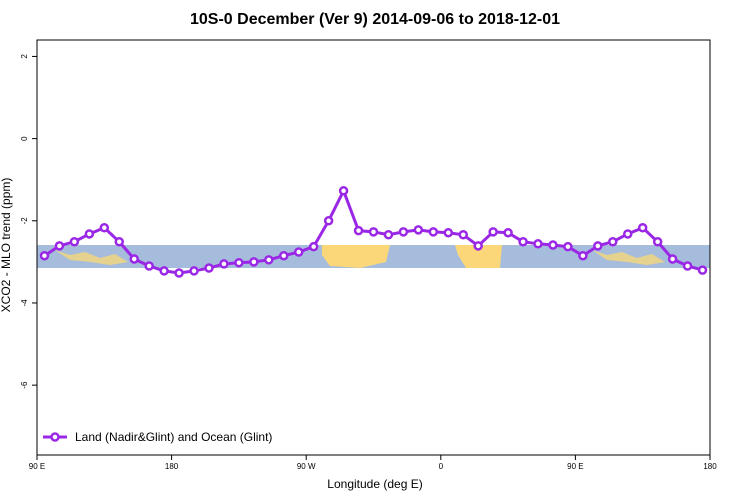 The image size is (750, 500). What do you see at coordinates (173, 437) in the screenshot?
I see `legend-label: Land (Nadir&Glint) and Ocean (Glint)` at bounding box center [173, 437].